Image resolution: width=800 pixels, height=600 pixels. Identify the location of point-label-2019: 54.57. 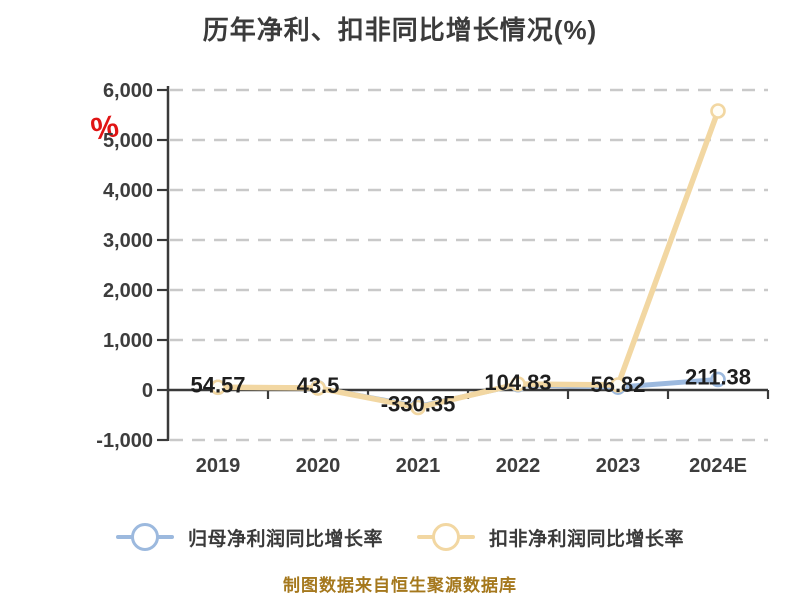
(217, 384).